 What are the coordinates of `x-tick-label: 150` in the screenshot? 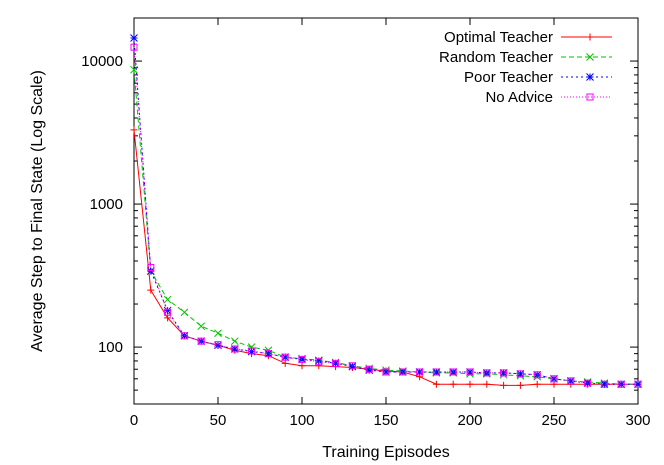 It's located at (385, 420).